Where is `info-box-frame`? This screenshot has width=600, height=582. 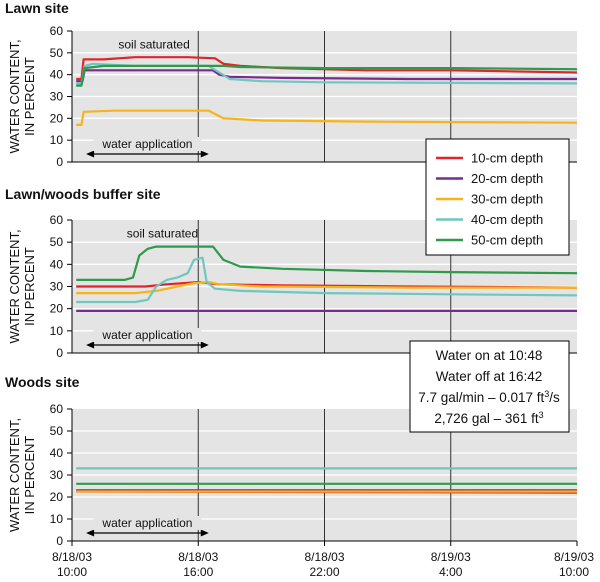 info-box-frame is located at coordinates (489, 386).